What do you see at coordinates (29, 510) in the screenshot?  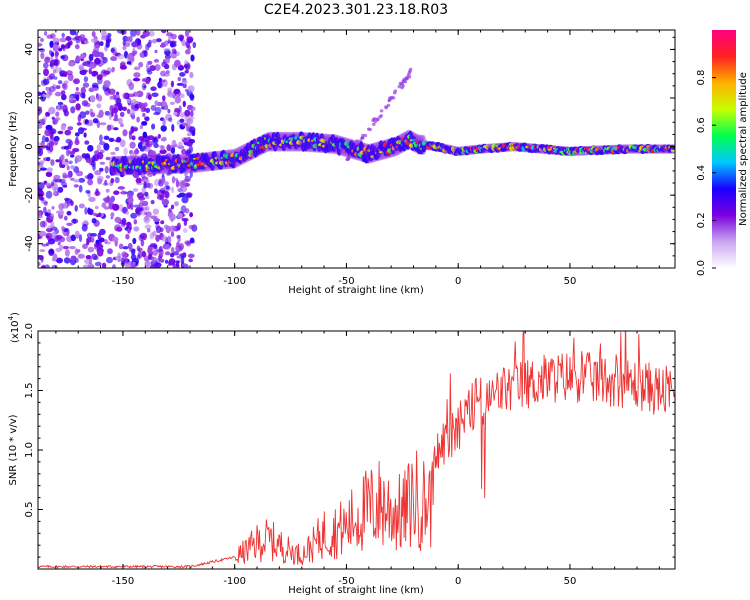 I see `y-tick-label: 0.5` at bounding box center [29, 510].